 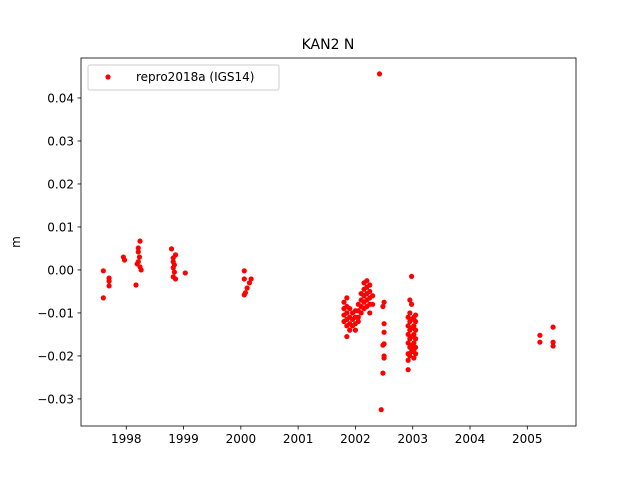 I want to click on x-tick-label: 1998, so click(x=126, y=439).